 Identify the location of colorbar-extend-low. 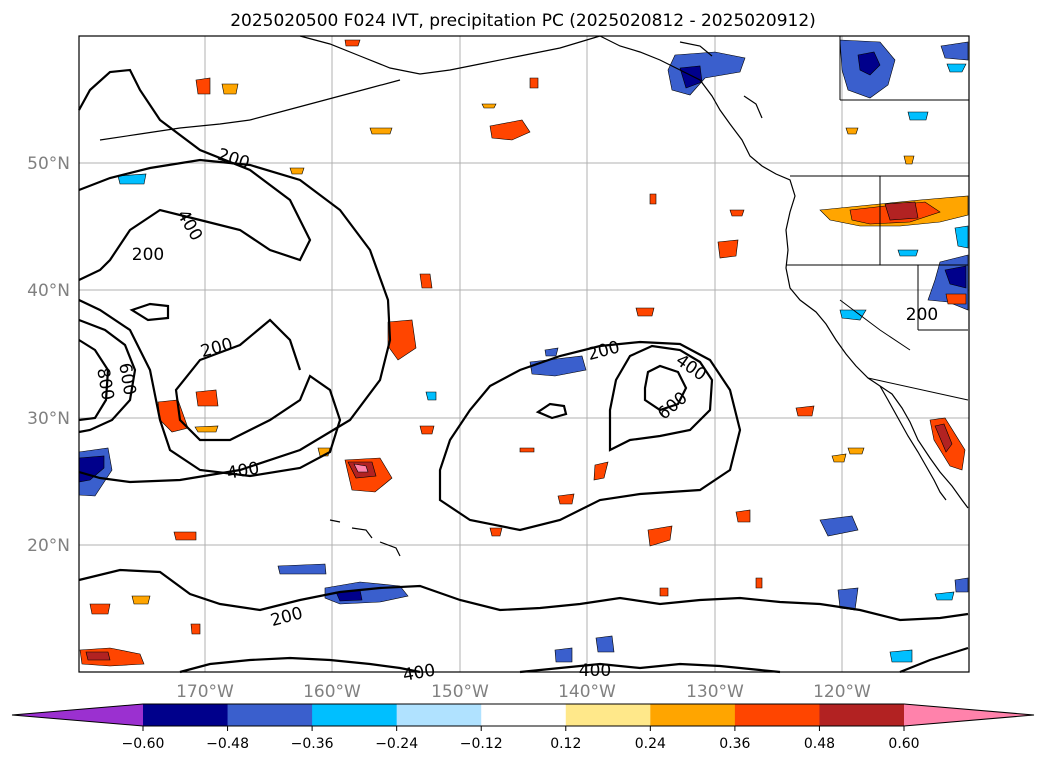
(77, 715).